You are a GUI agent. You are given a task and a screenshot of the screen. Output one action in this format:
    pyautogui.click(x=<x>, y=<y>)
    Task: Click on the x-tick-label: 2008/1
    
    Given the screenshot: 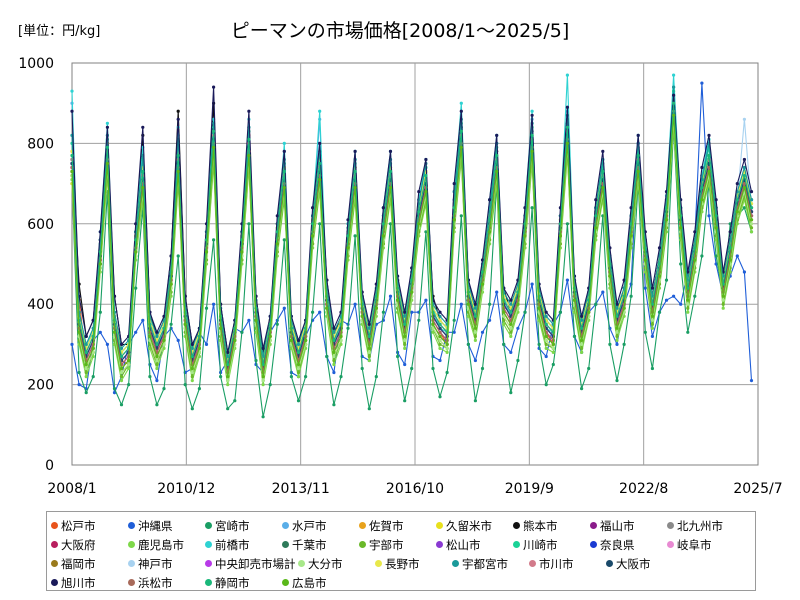 What is the action you would take?
    pyautogui.click(x=71, y=489)
    